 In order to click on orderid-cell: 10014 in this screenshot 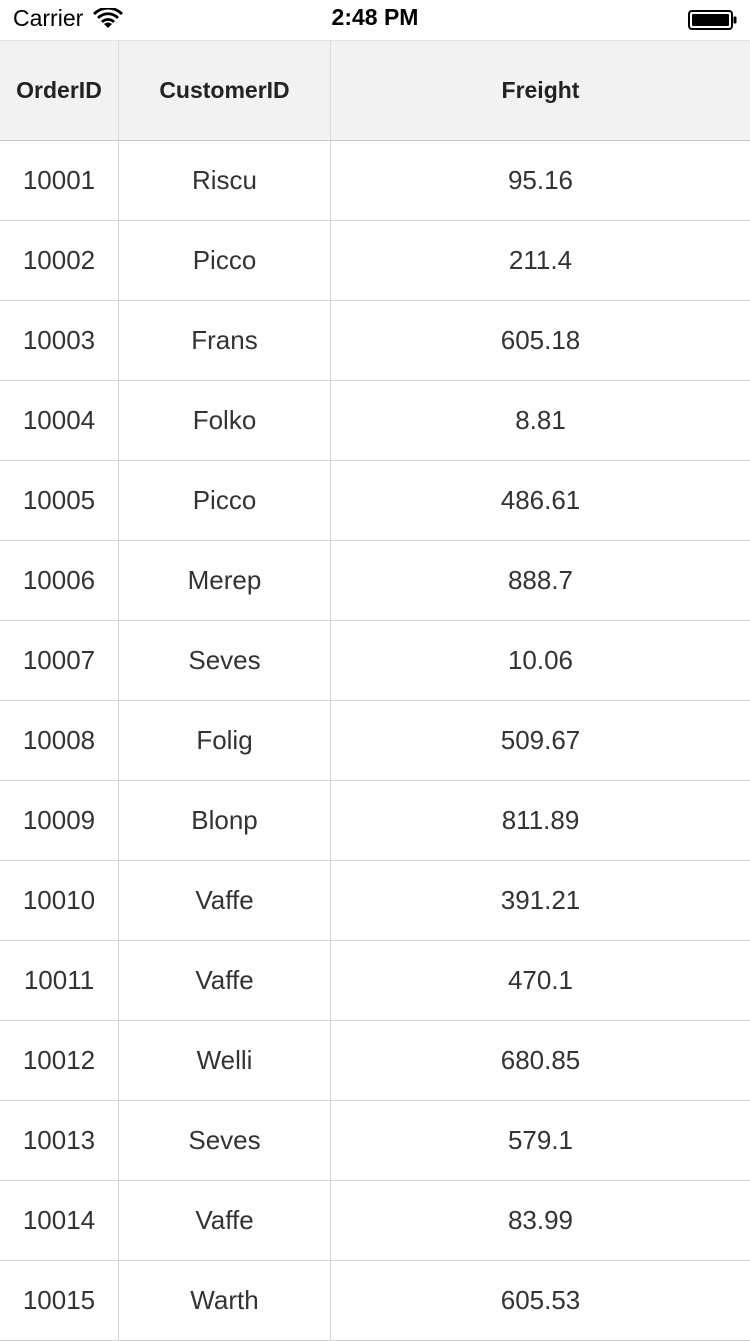, I will do `click(59, 1220)`.